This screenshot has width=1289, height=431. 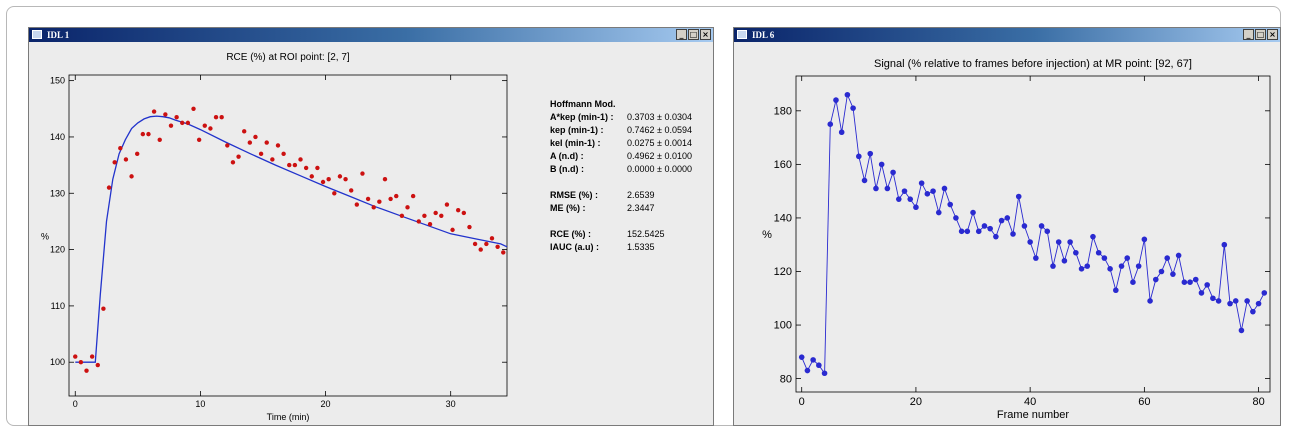 I want to click on param-label: A*kep (min-1) :, so click(x=582, y=117).